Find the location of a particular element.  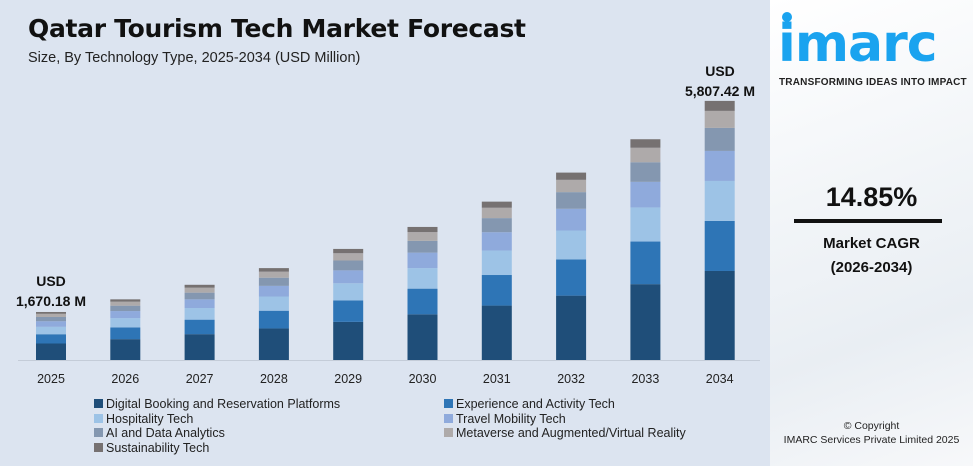

legend-item: Metaverse and Augmented/Virtual Reality is located at coordinates (565, 433).